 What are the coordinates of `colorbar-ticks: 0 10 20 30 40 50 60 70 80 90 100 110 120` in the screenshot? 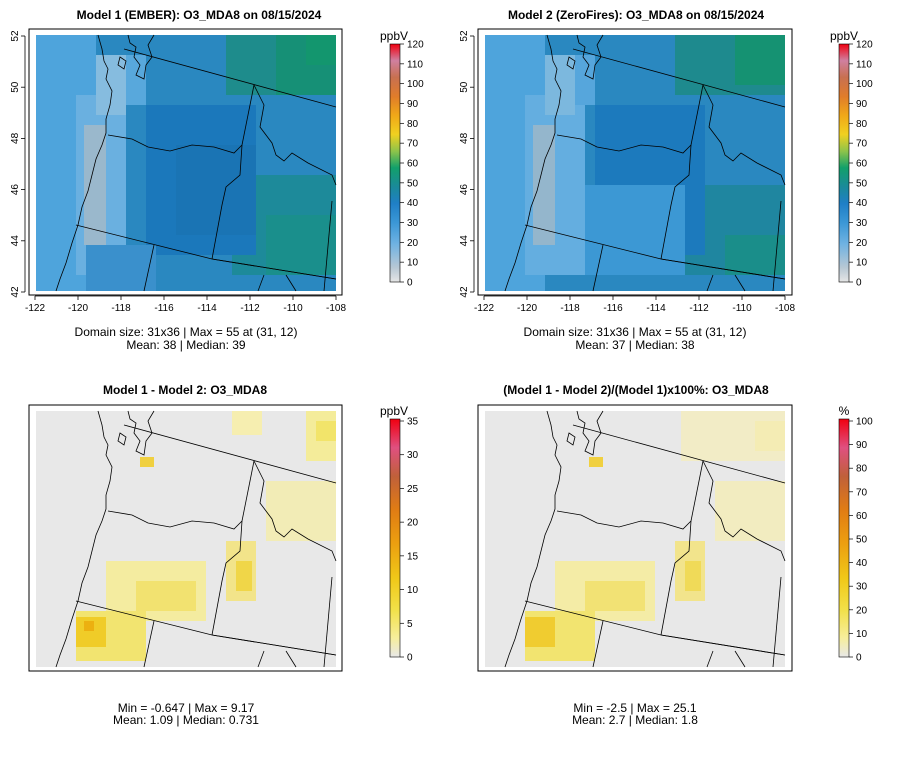 It's located at (861, 164).